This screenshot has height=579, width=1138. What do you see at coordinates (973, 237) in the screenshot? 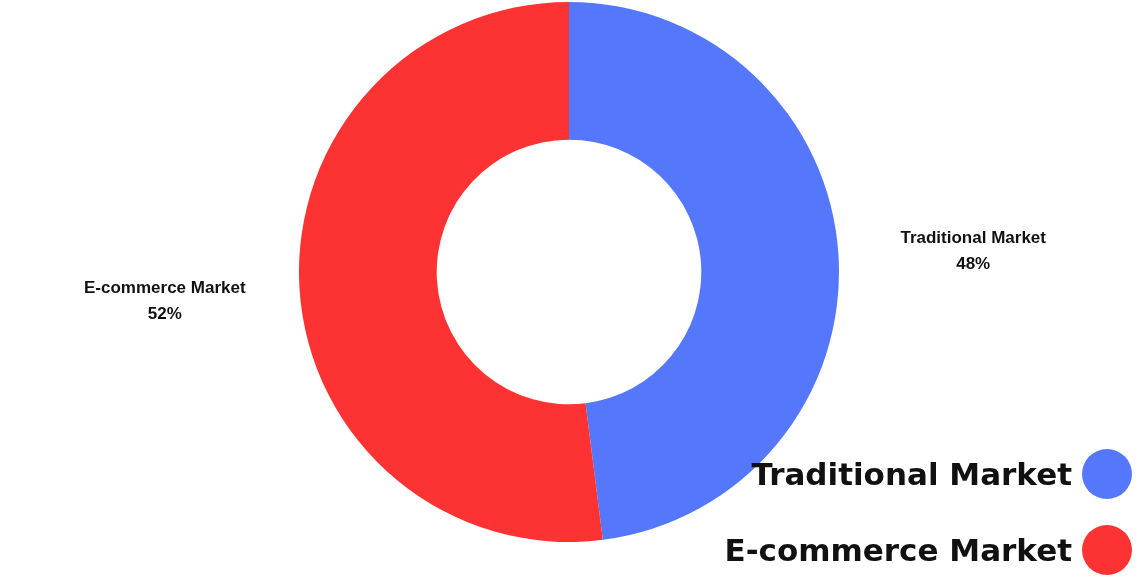
I see `slice-label: Traditional Market` at bounding box center [973, 237].